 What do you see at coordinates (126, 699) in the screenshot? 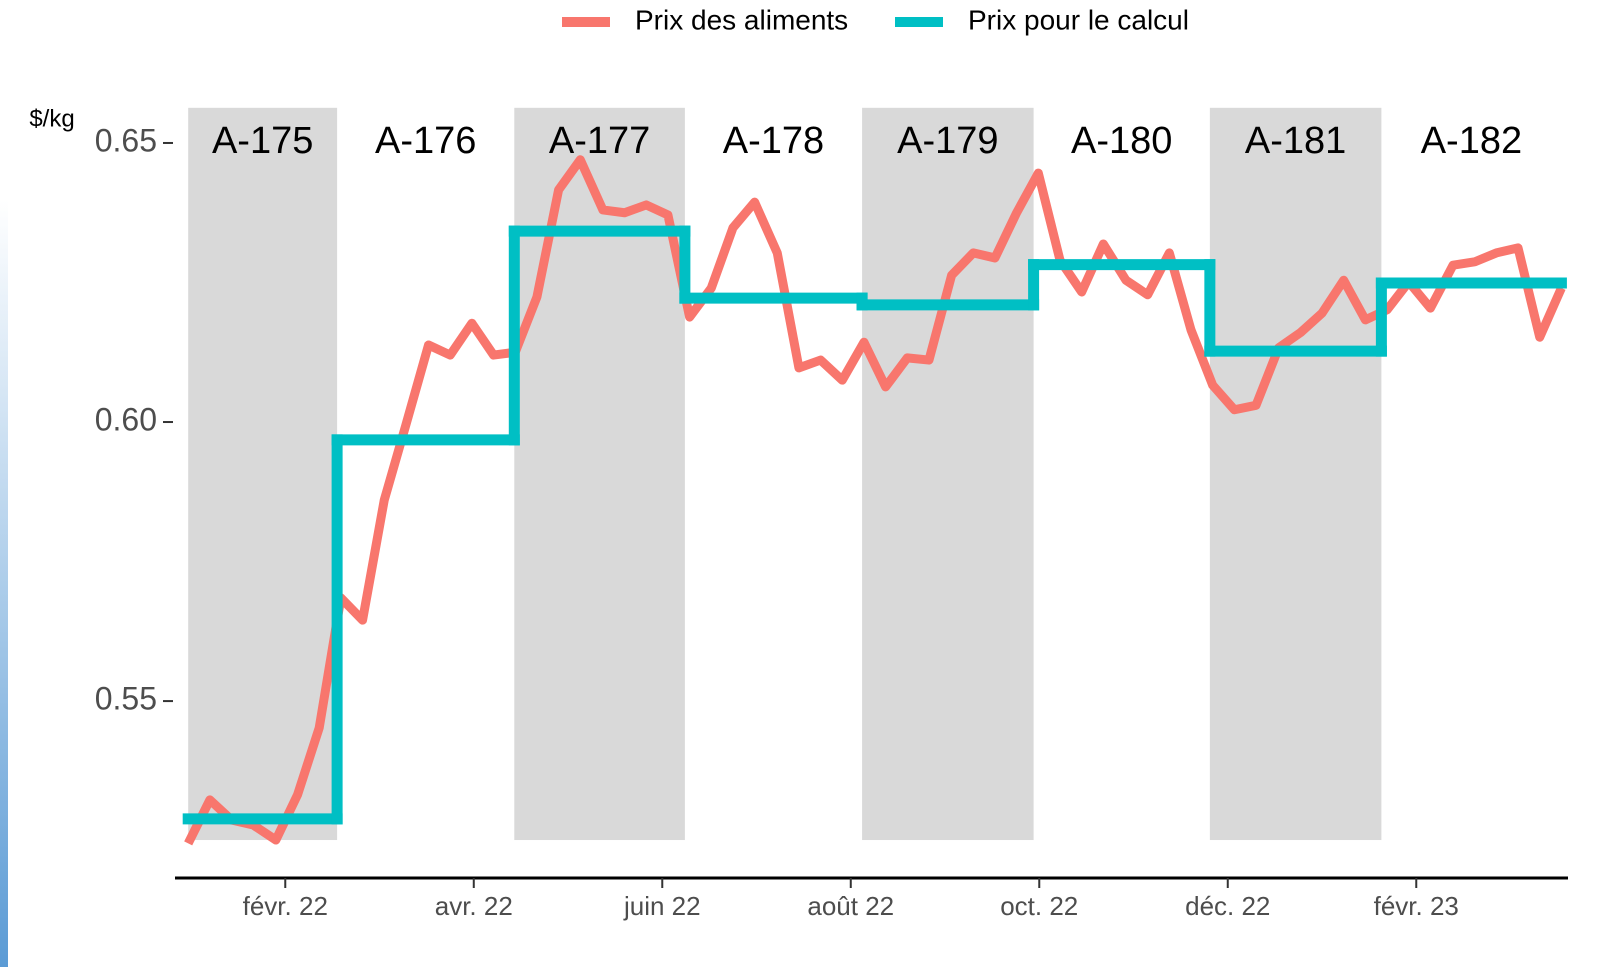
I see `y-tick-label: 0.55` at bounding box center [126, 699].